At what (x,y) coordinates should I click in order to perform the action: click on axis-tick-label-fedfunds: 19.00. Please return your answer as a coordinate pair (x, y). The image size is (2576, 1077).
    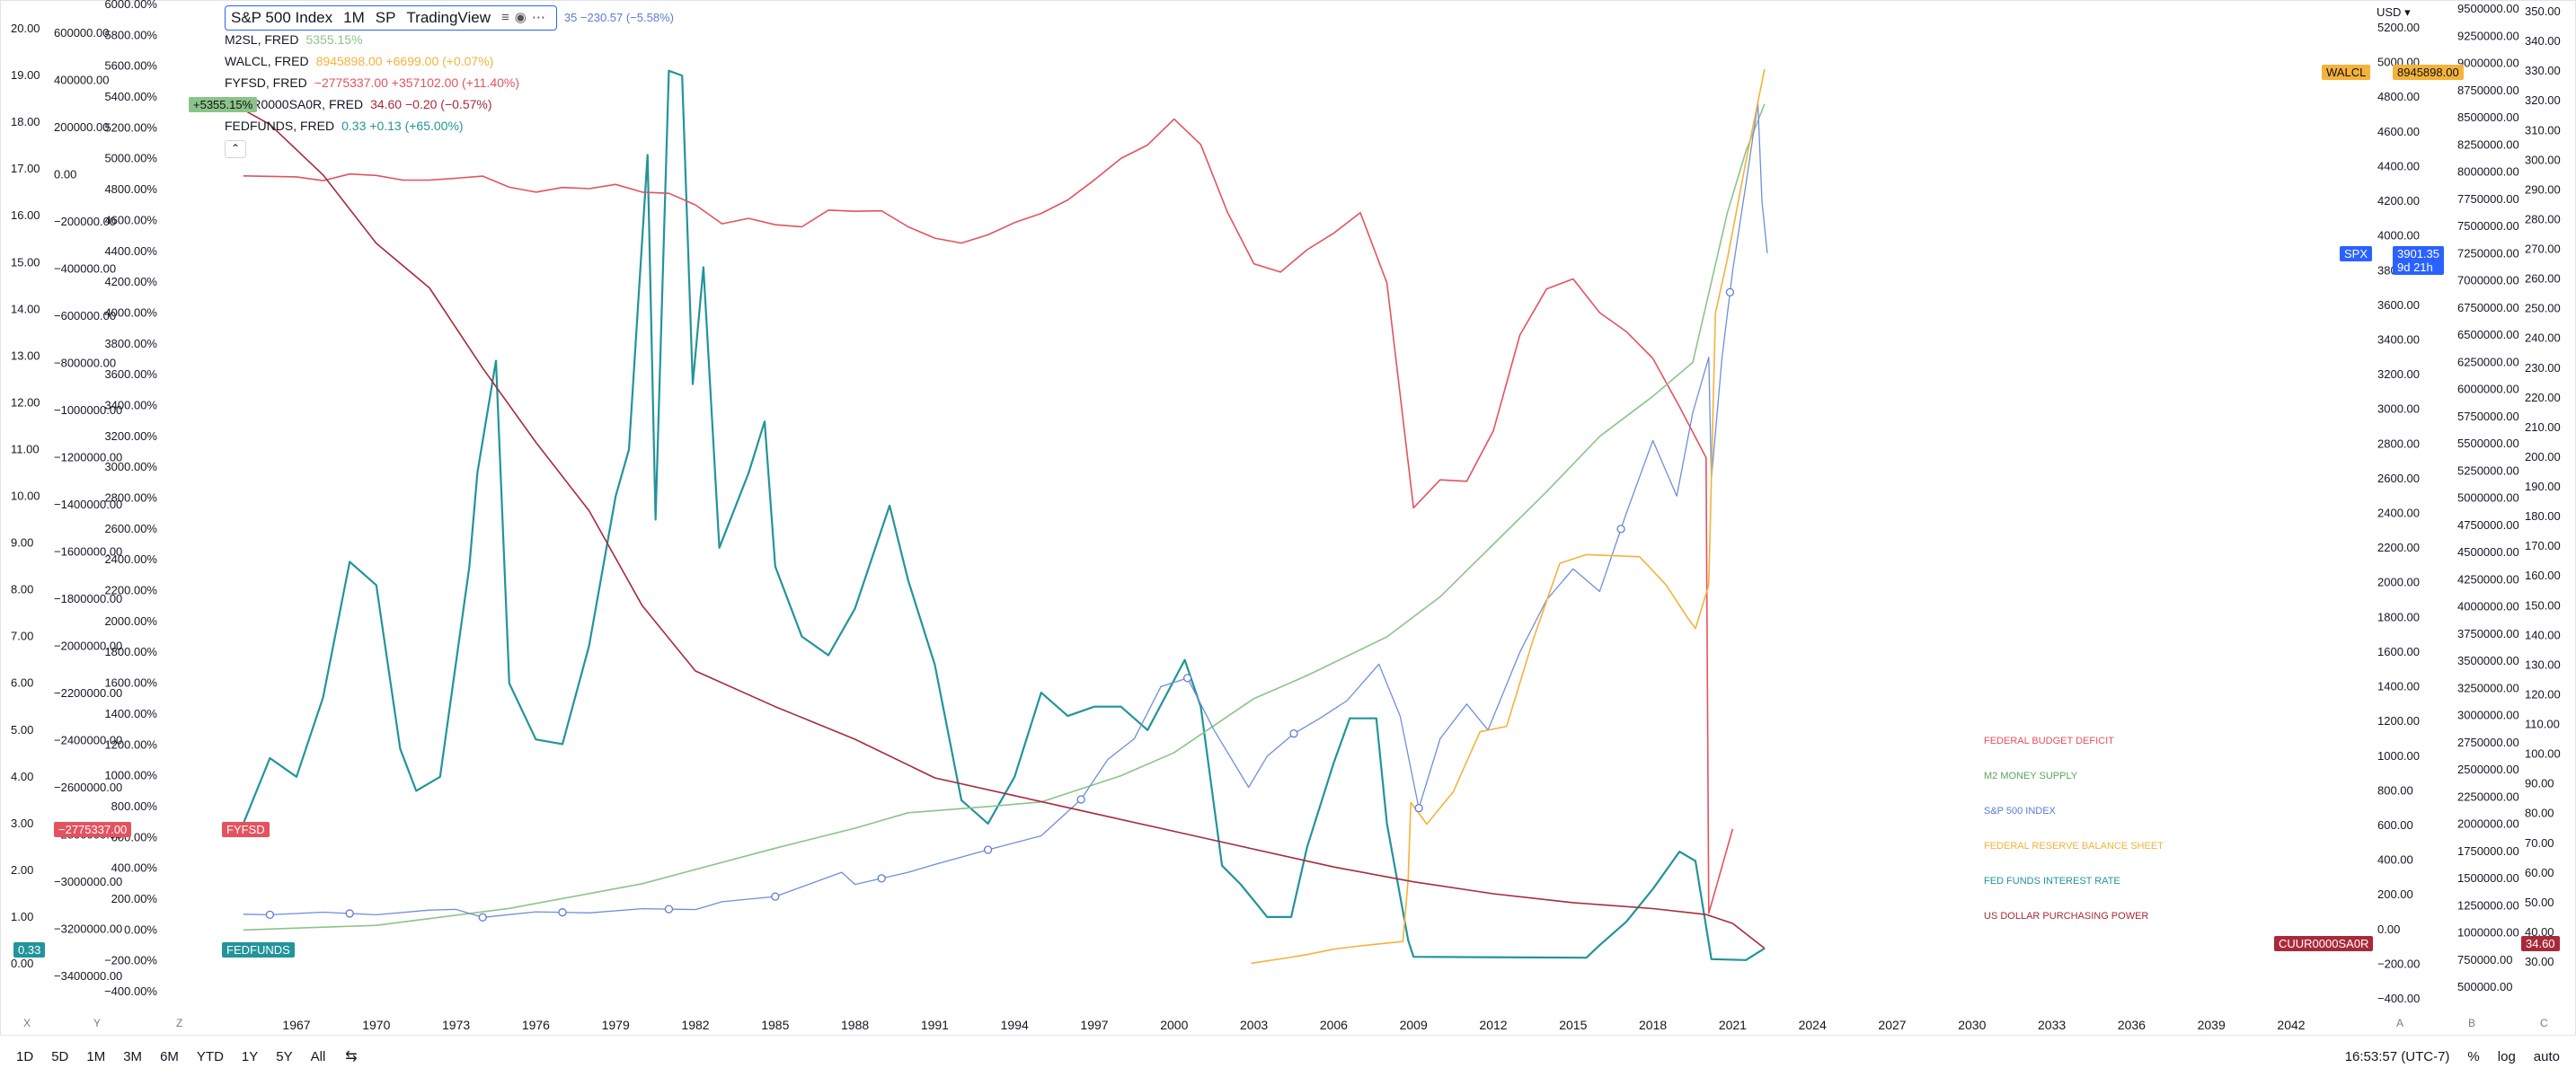
    Looking at the image, I should click on (25, 75).